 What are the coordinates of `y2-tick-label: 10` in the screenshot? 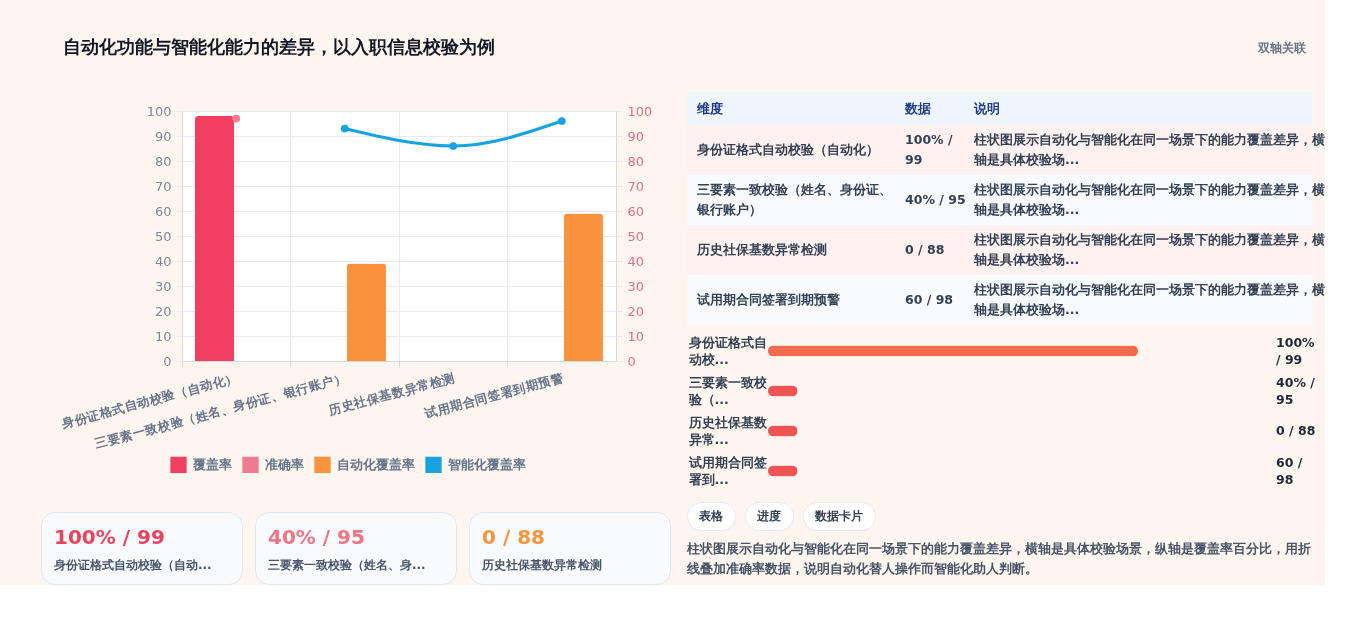 It's located at (636, 336).